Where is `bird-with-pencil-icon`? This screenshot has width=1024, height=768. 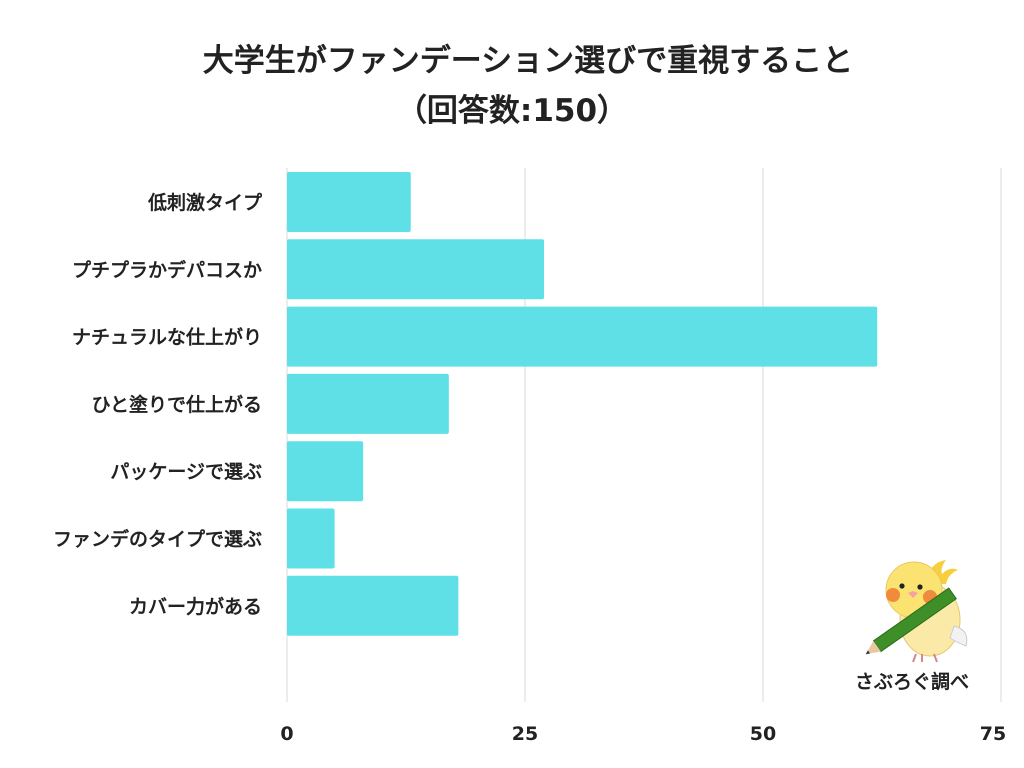 bird-with-pencil-icon is located at coordinates (916, 611).